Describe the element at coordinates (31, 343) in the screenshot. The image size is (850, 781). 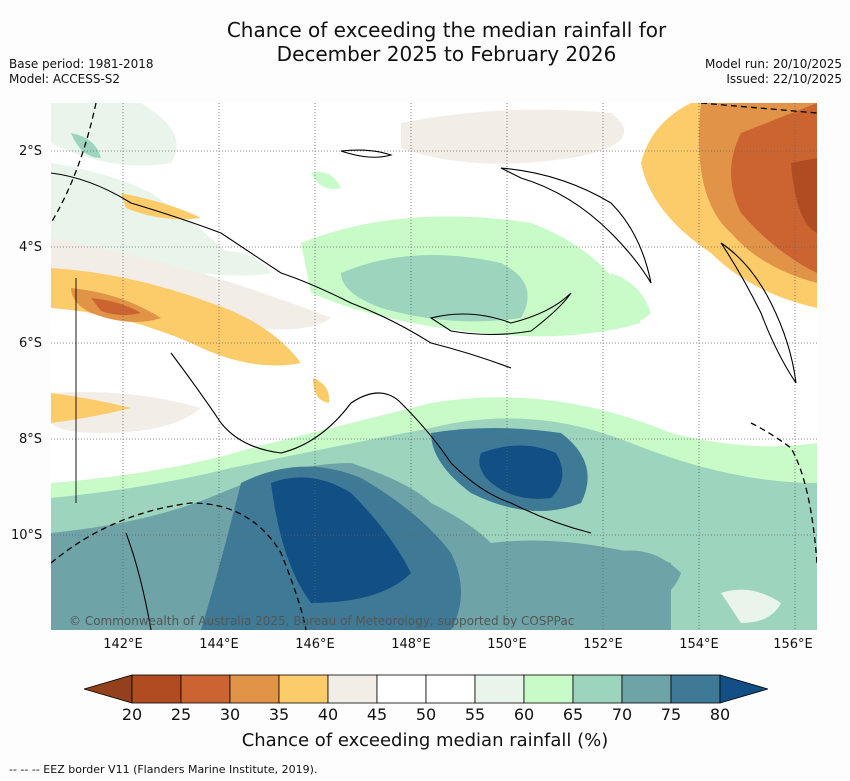
I see `lat-label: 6°S` at that location.